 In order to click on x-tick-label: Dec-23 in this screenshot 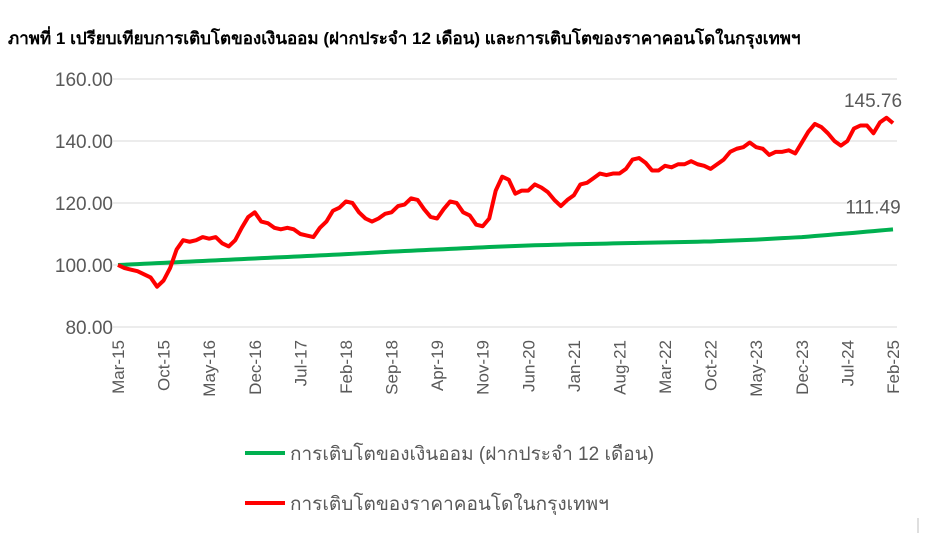, I will do `click(802, 367)`.